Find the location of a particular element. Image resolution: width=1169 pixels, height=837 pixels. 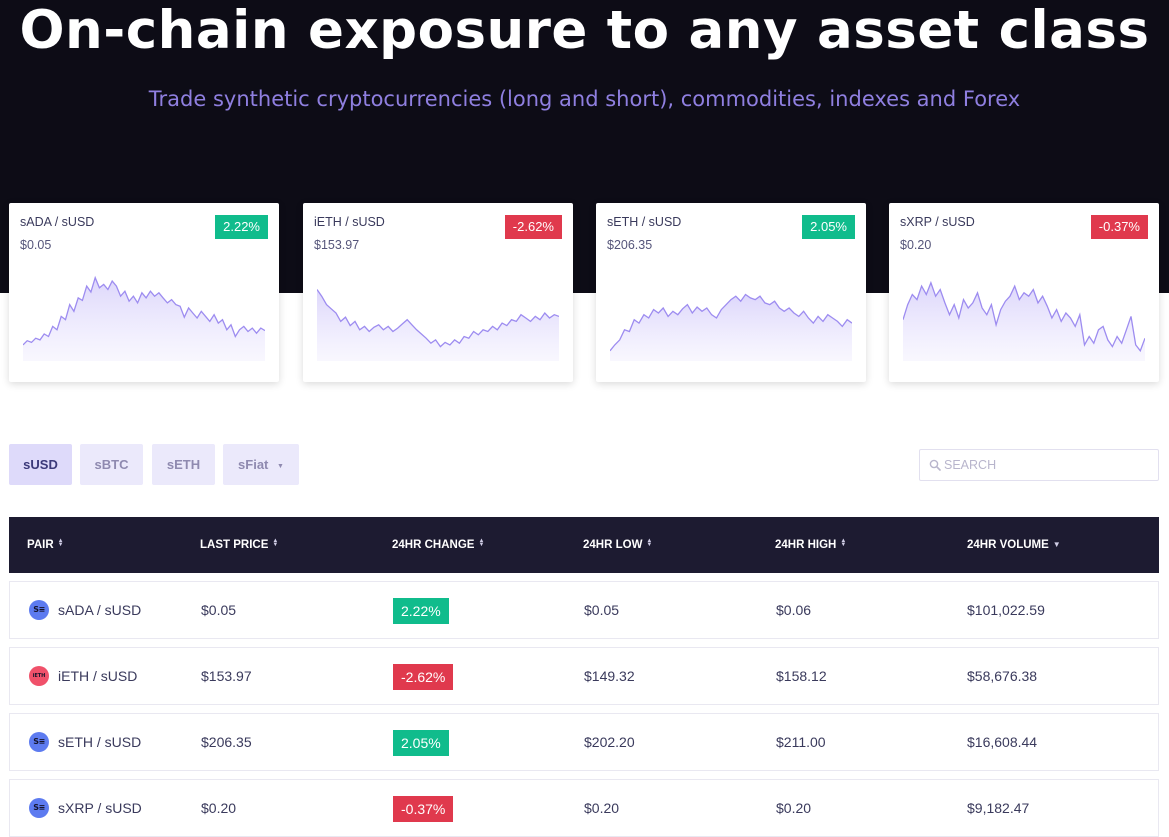

filter-sfiat-dropdown: sFiat ▼ is located at coordinates (261, 464).